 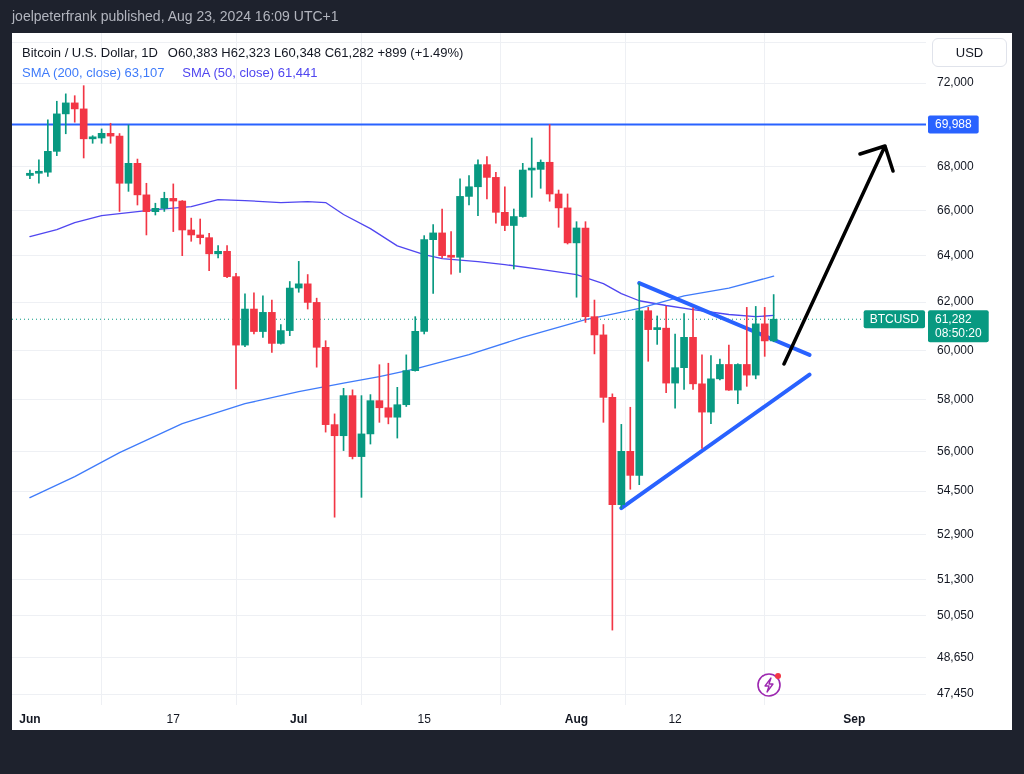 I want to click on text: joelpeterfrank published, Aug 23, 2024 16:09 UTC+1, so click(x=175, y=16).